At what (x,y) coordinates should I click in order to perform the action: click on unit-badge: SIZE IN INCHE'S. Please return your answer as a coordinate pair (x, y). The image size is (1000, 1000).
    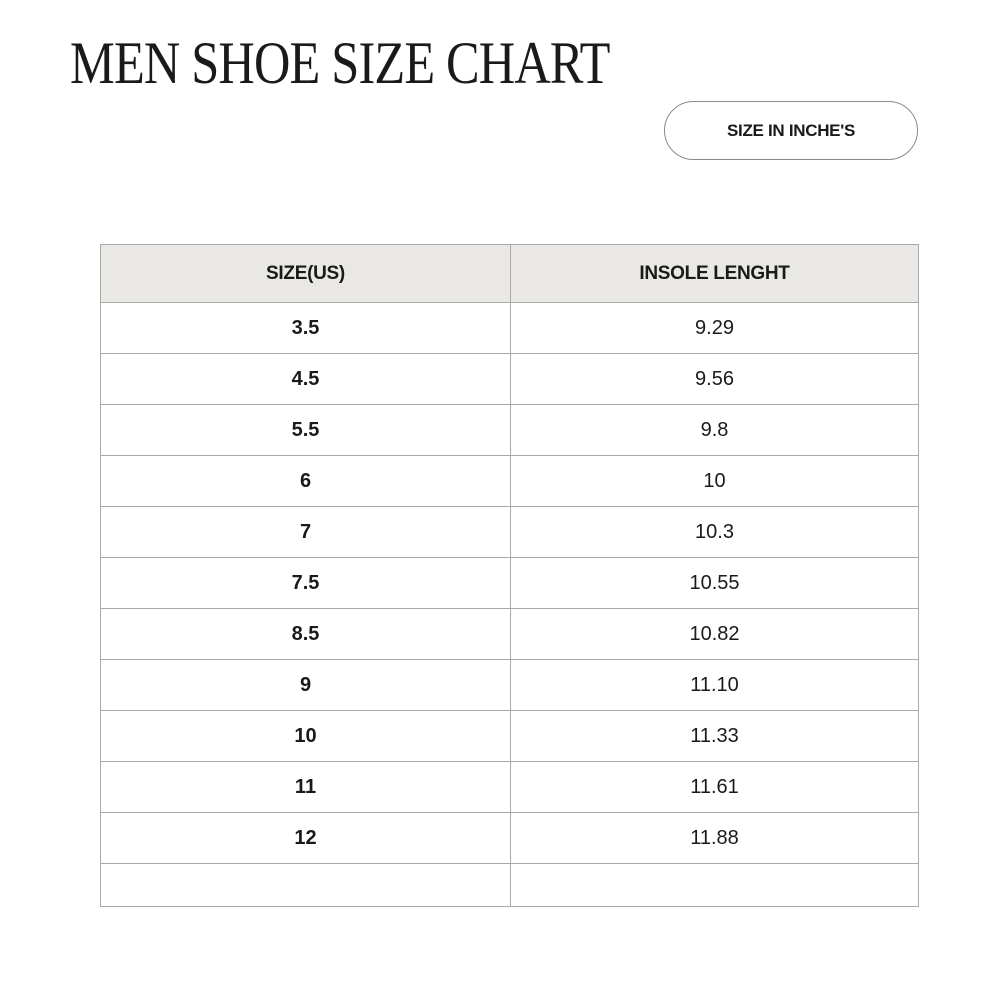
    Looking at the image, I should click on (791, 130).